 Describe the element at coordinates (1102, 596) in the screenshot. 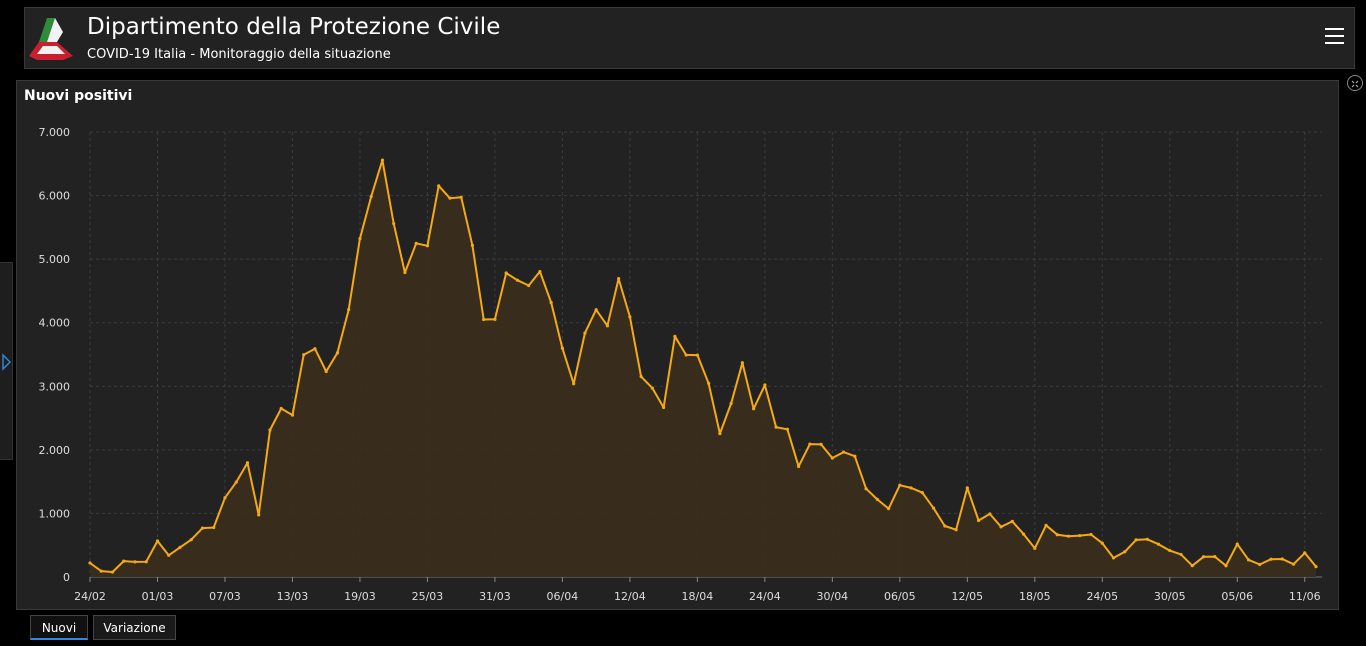

I see `x-tick-label: 24/05` at that location.